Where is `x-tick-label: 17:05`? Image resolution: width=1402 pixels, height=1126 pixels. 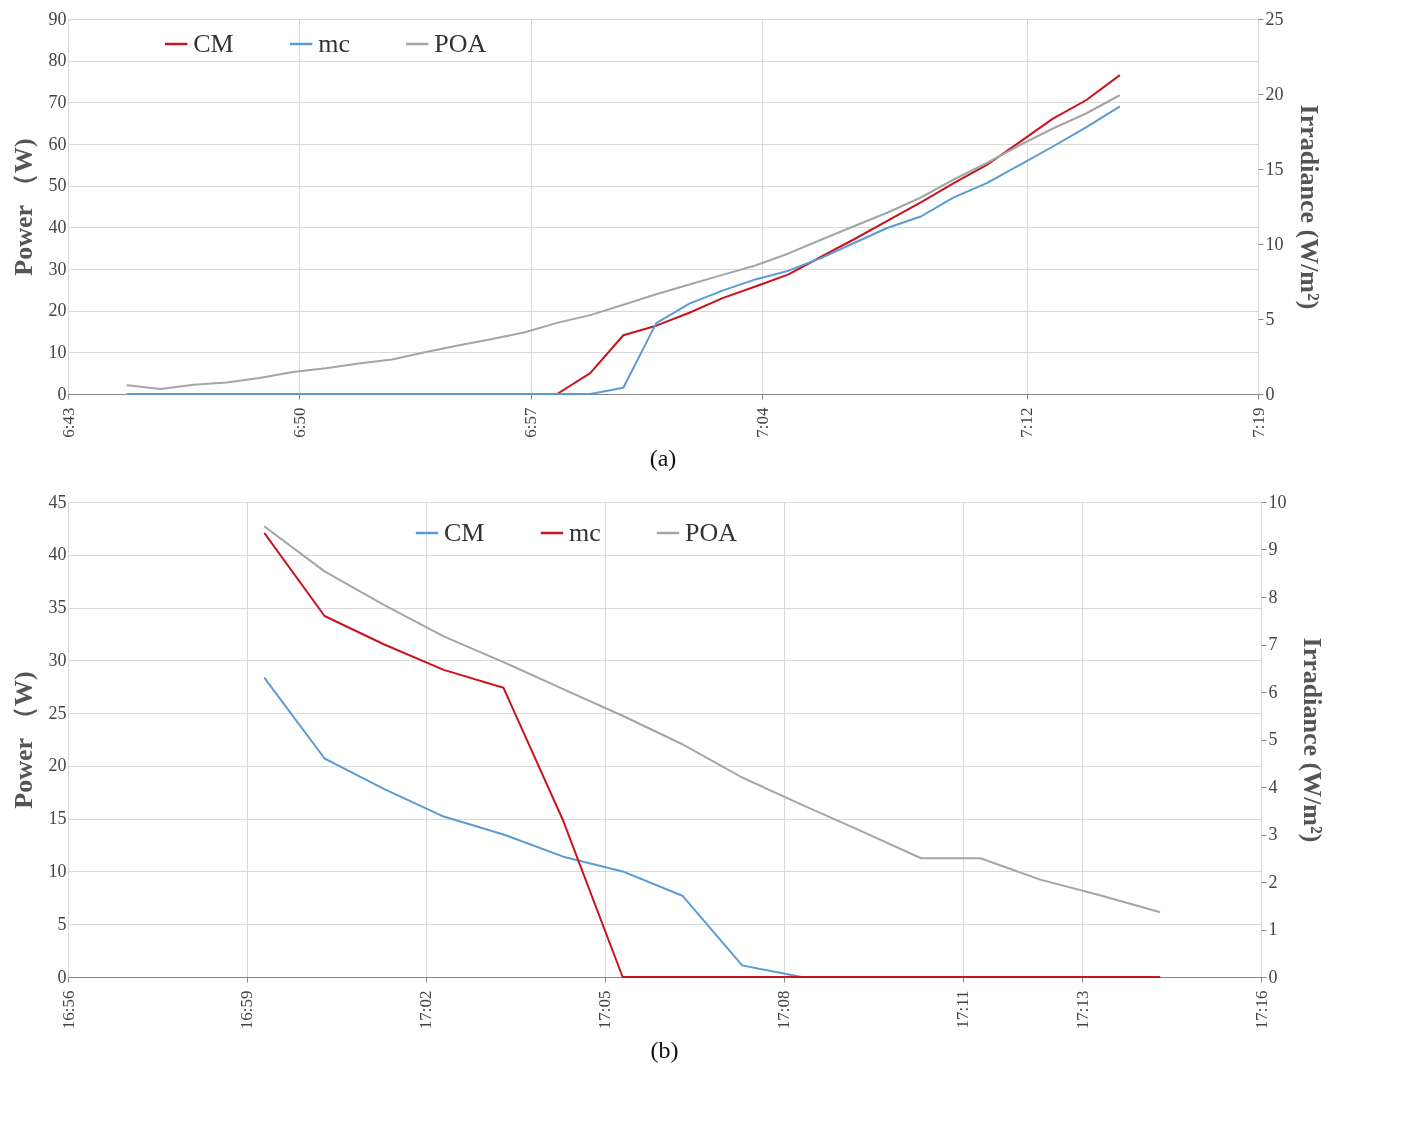 x-tick-label: 17:05 is located at coordinates (605, 1010).